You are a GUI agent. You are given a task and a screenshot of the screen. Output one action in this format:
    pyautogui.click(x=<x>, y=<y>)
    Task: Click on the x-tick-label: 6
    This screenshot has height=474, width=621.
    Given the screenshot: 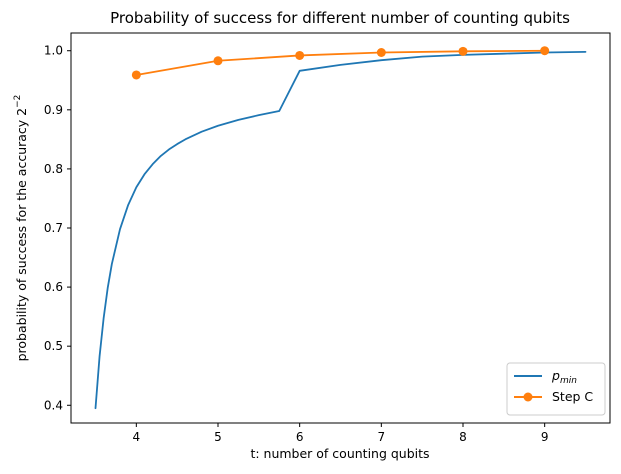 What is the action you would take?
    pyautogui.click(x=300, y=437)
    